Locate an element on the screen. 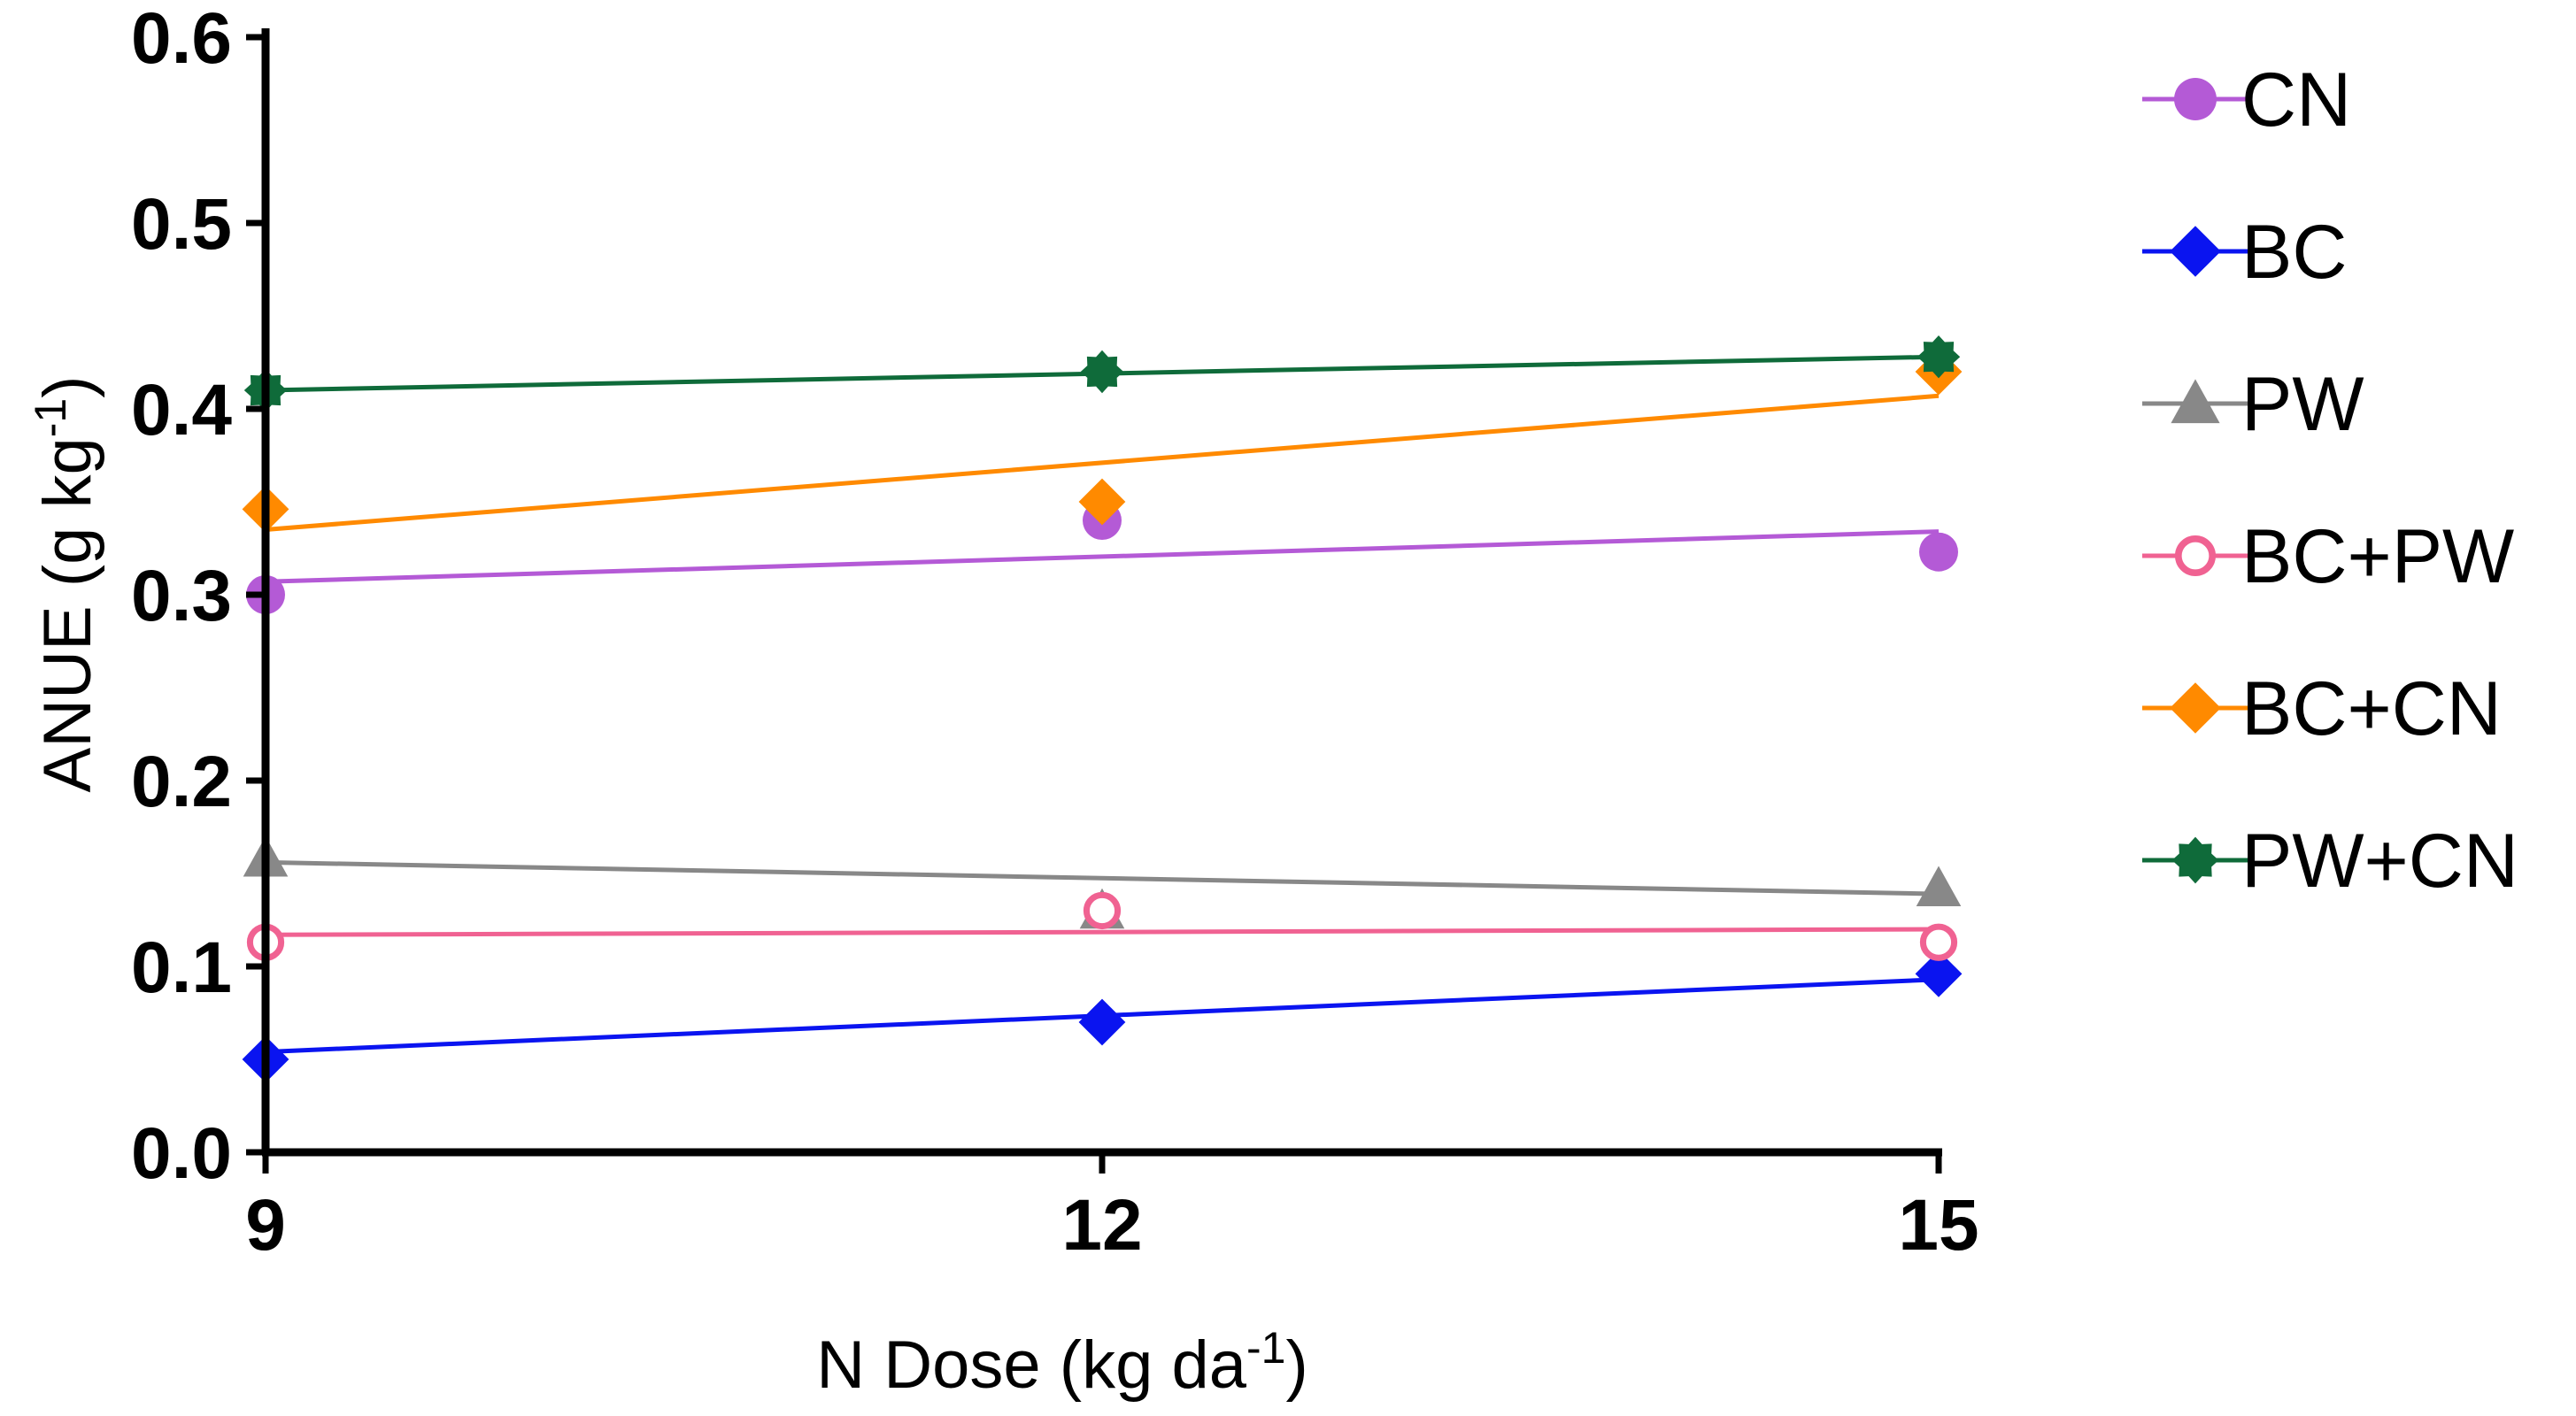 The image size is (2576, 1416). legend-label-bc-plus-pw: BC+PW is located at coordinates (2377, 556).